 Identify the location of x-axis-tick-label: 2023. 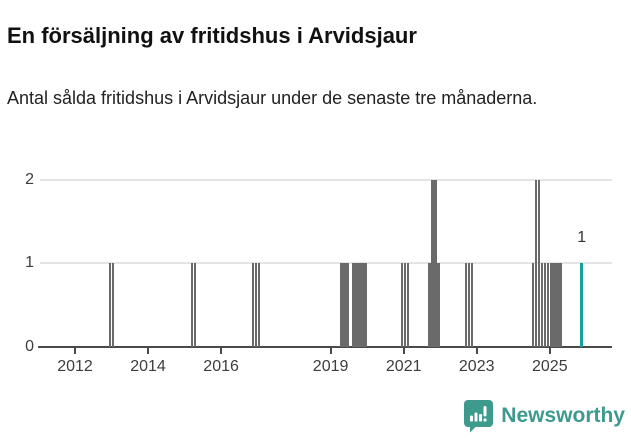
(476, 366).